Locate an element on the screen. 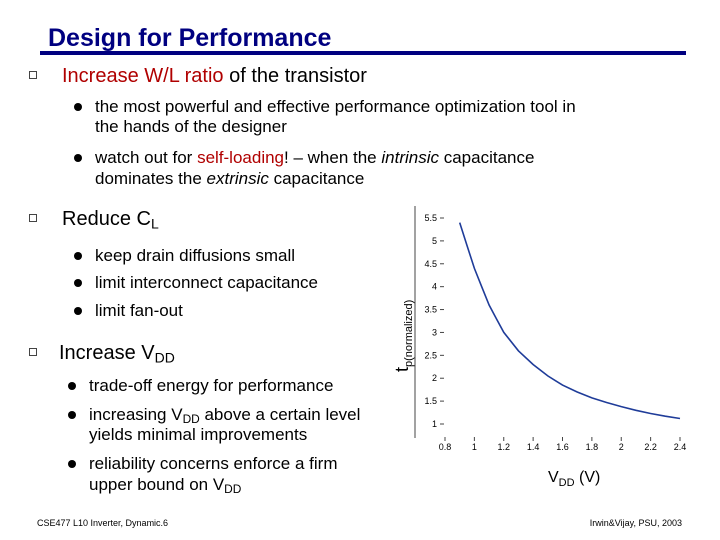 Image resolution: width=720 pixels, height=540 pixels. item-1b-mid: ! – when the is located at coordinates (333, 157).